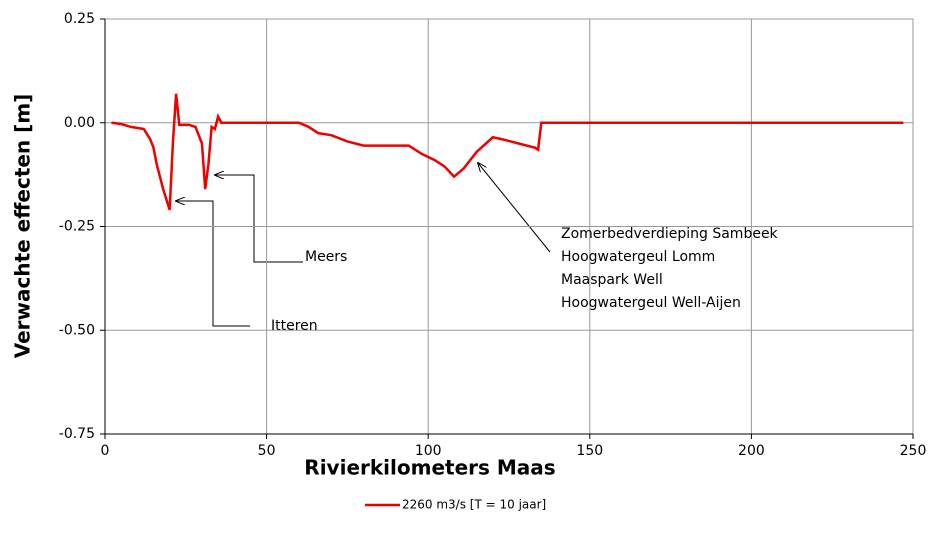  Describe the element at coordinates (651, 303) in the screenshot. I see `annotation: Hoogwatergeul Well-Aijen` at that location.